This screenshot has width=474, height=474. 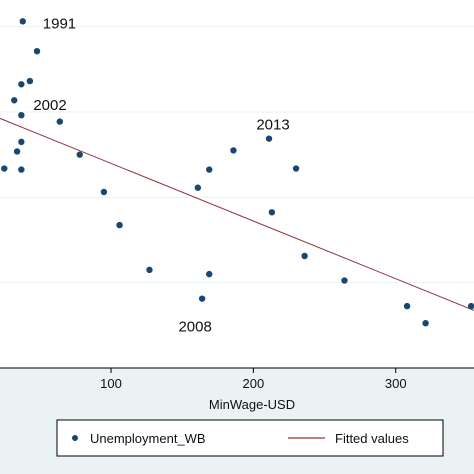 What do you see at coordinates (272, 125) in the screenshot?
I see `annotation-2013: 2013` at bounding box center [272, 125].